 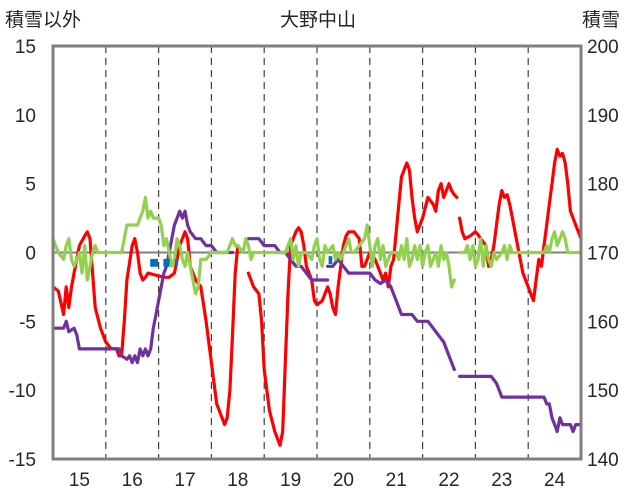 What do you see at coordinates (396, 480) in the screenshot?
I see `x-tick-label: 21` at bounding box center [396, 480].